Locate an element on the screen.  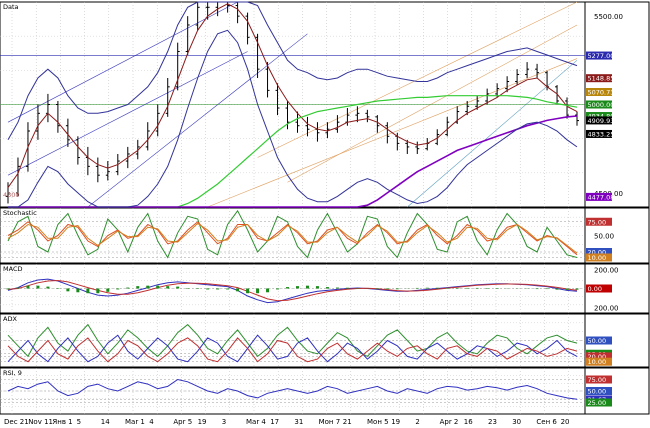
x-tick-label: 3 is located at coordinates (224, 422).